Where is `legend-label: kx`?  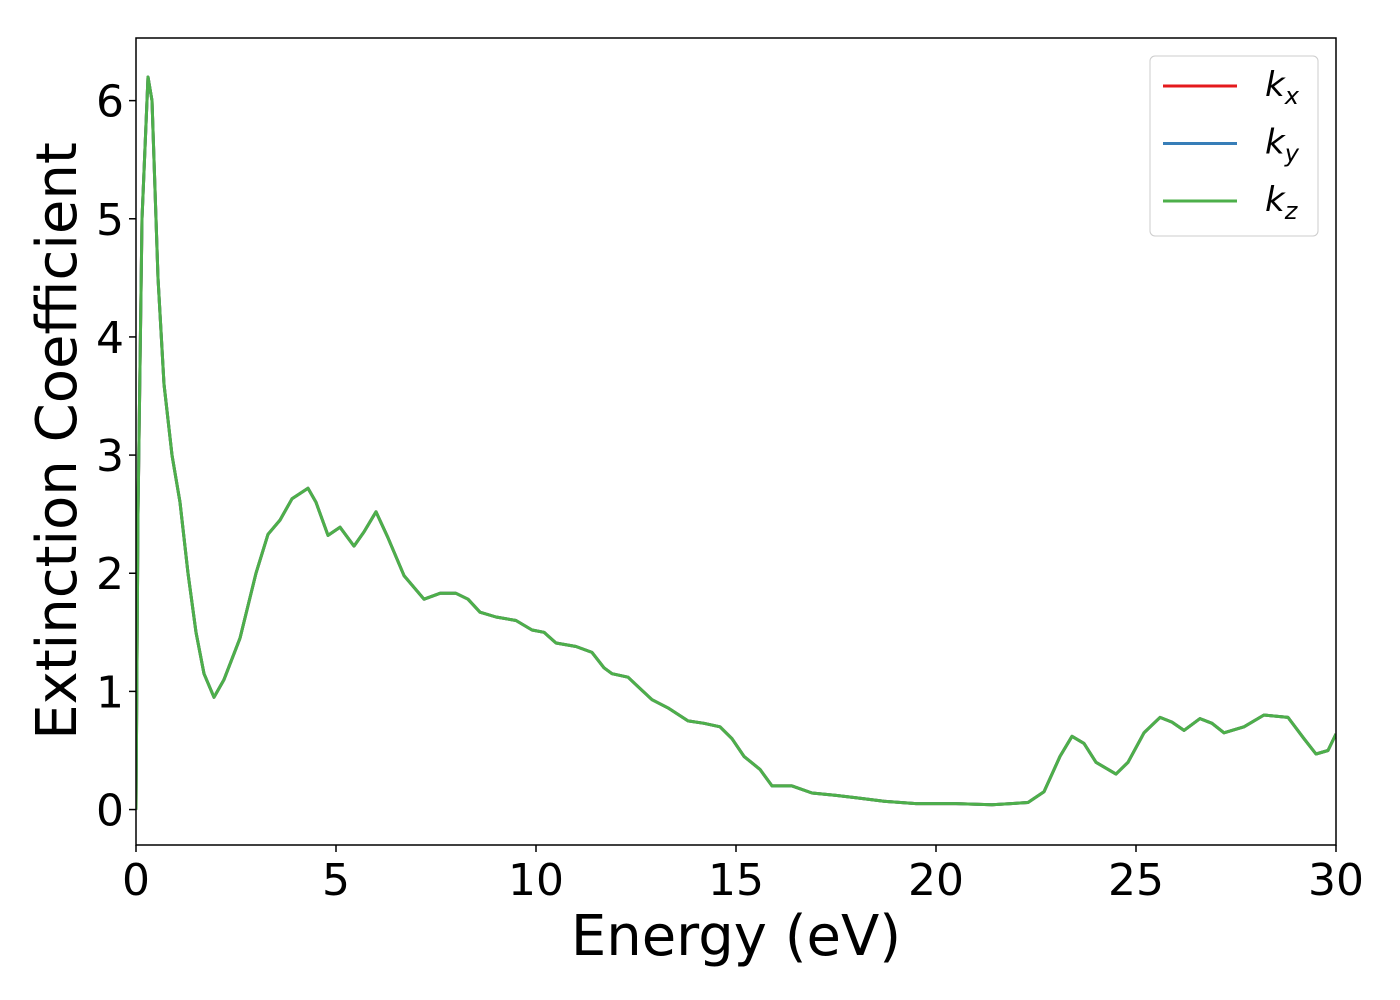 legend-label: kx is located at coordinates (1282, 87).